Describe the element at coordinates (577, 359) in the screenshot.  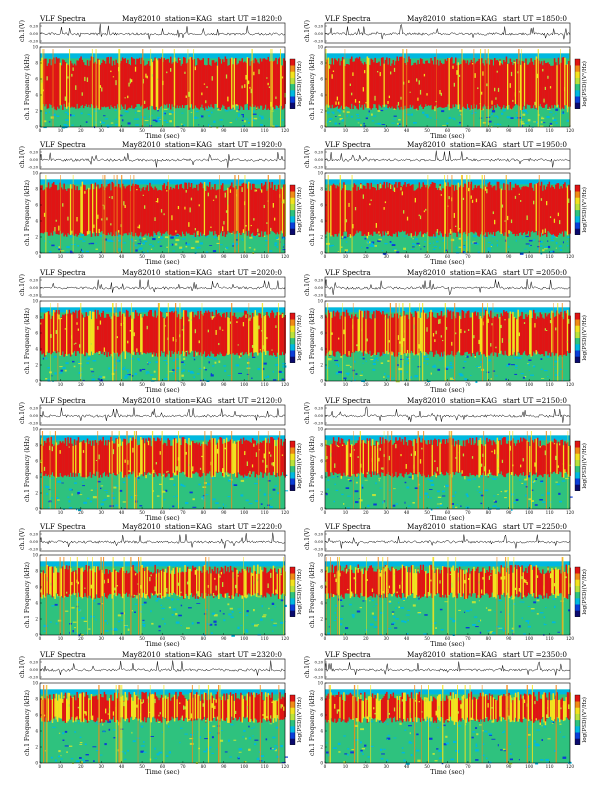
I see `colorbar-segment` at that location.